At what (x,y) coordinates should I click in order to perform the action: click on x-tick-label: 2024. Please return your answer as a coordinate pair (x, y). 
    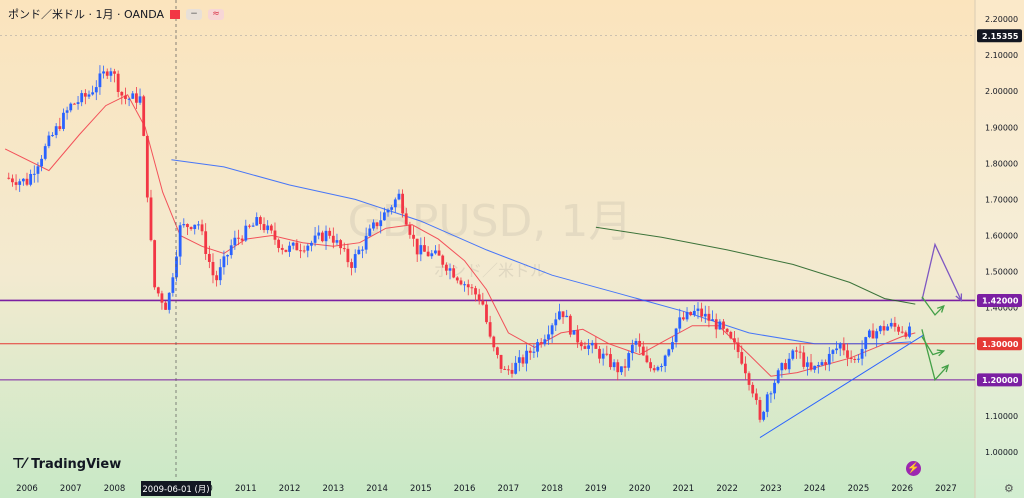
    Looking at the image, I should click on (814, 489).